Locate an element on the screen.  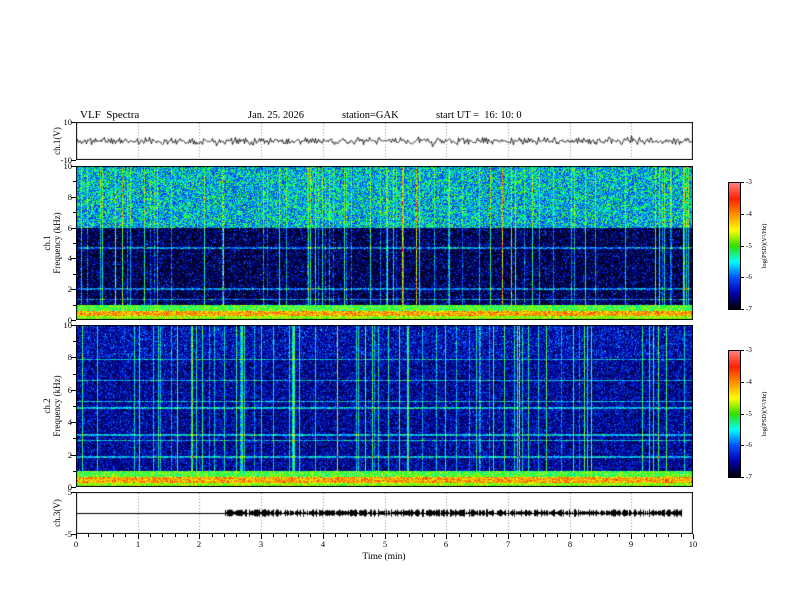
y-tick-label: 0 is located at coordinates (69, 320).